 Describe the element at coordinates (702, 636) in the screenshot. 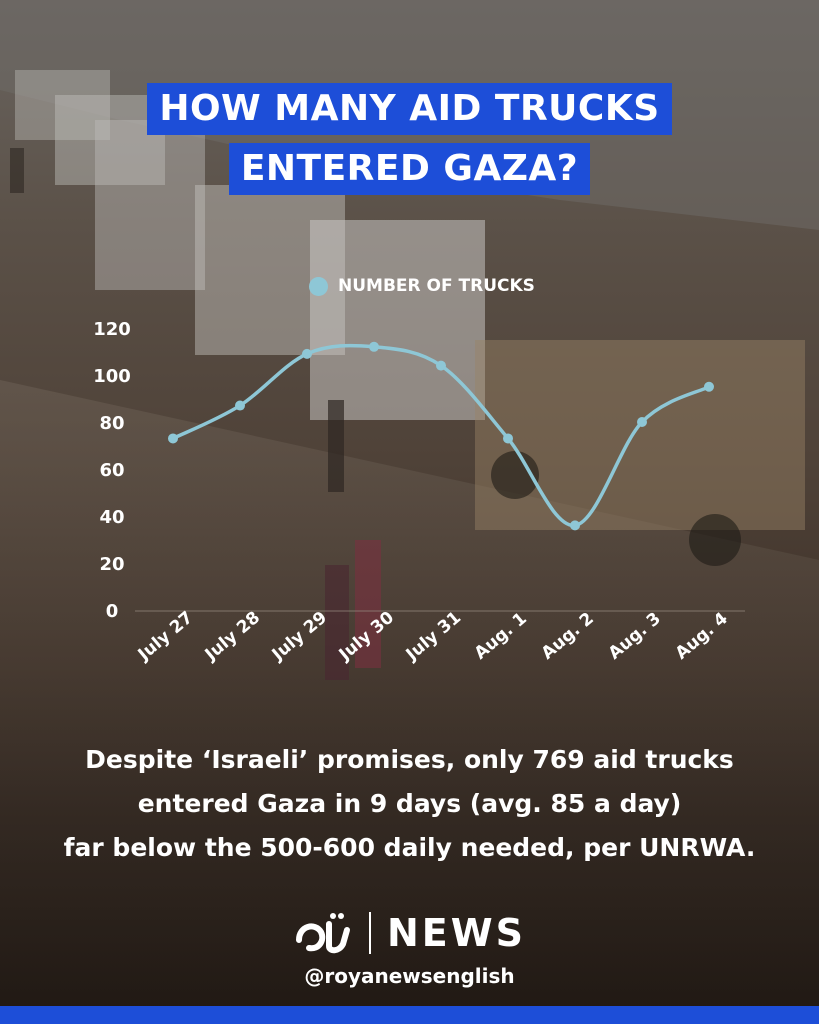

I see `x-tick-label: Aug. 4` at that location.